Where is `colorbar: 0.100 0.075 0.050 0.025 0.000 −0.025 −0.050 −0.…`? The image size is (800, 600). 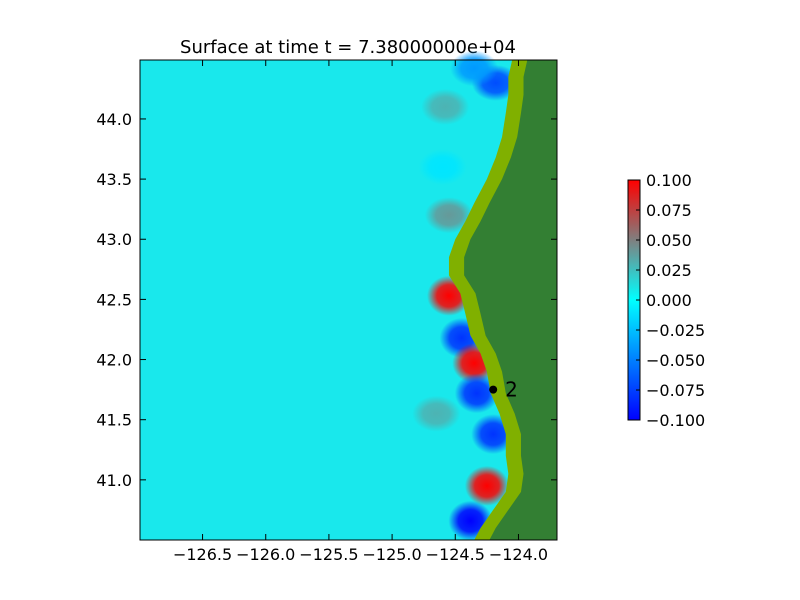
colorbar: 0.100 0.075 0.050 0.025 0.000 −0.025 −0.050 −0.… is located at coordinates (666, 300).